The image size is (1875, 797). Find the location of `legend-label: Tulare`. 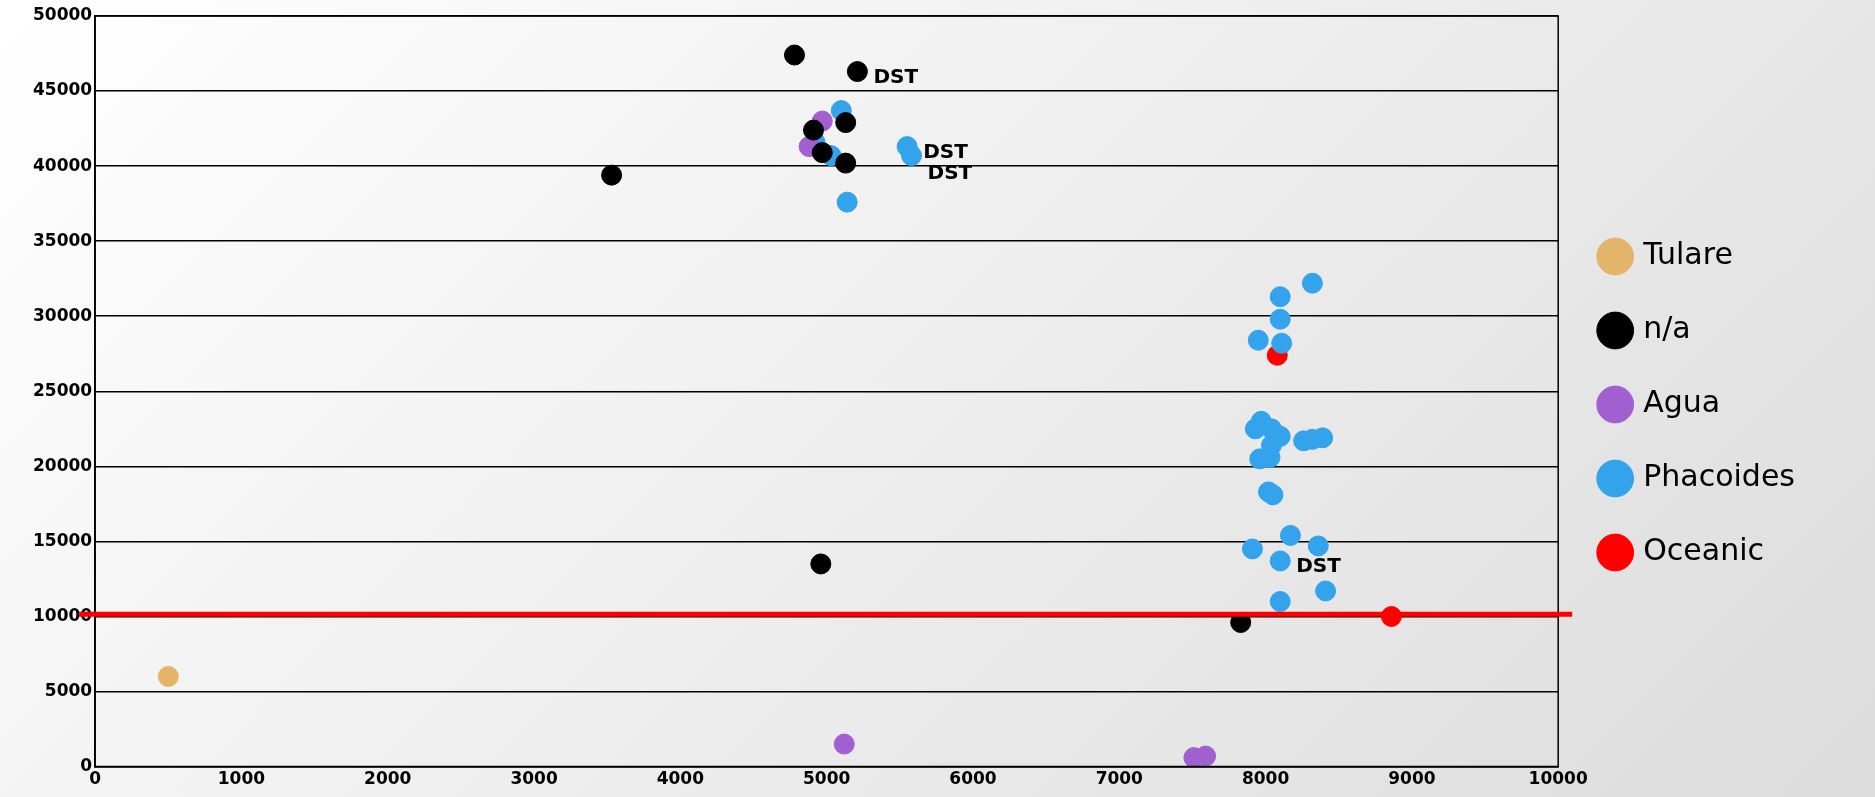

legend-label: Tulare is located at coordinates (1687, 254).